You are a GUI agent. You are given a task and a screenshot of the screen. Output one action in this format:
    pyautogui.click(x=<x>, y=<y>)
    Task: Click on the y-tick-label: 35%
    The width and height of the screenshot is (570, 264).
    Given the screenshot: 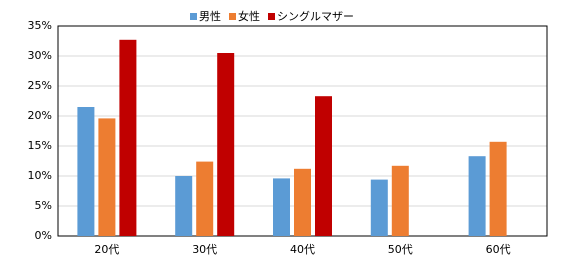 What is the action you would take?
    pyautogui.click(x=40, y=25)
    